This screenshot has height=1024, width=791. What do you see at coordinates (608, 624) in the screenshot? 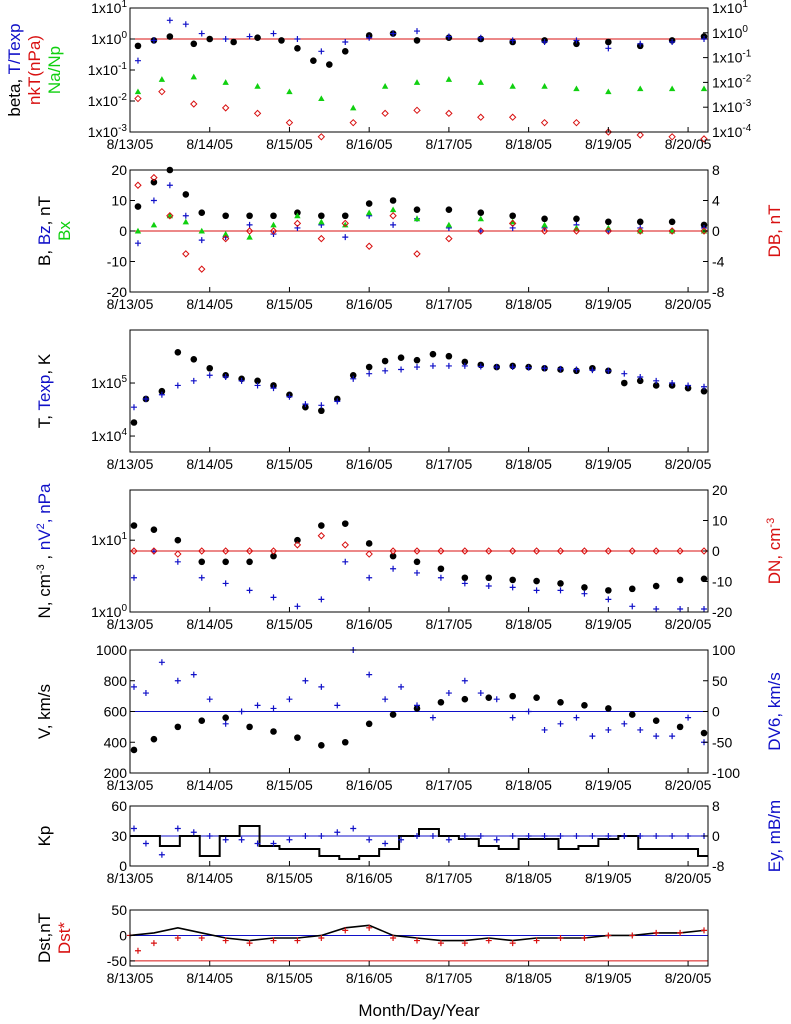
I see `x-tick-label: 8/19/05` at bounding box center [608, 624].